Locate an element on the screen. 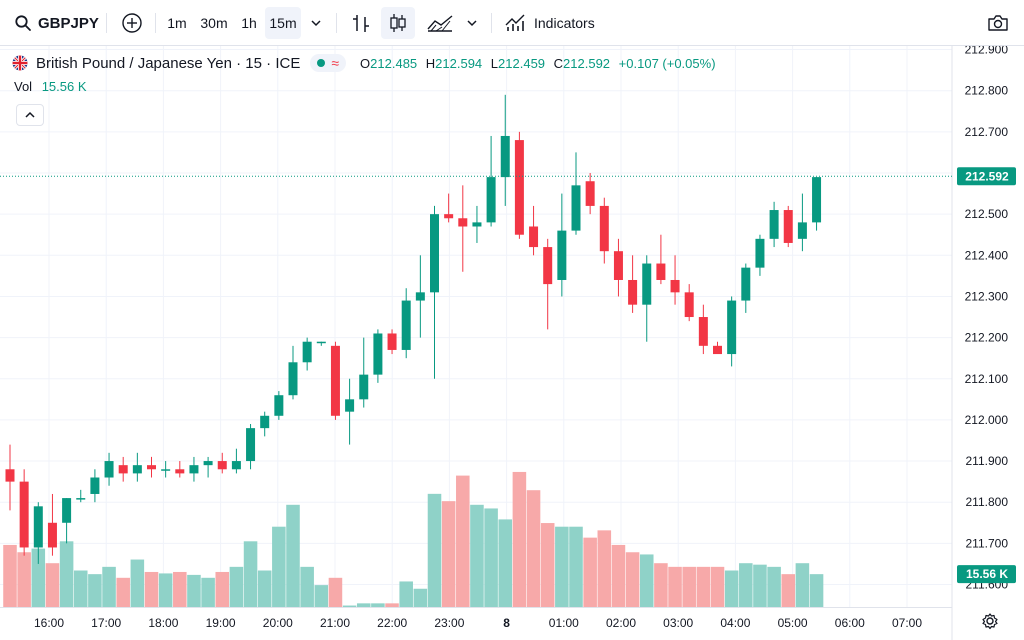 The width and height of the screenshot is (1024, 640). candle-style-icon is located at coordinates (398, 23).